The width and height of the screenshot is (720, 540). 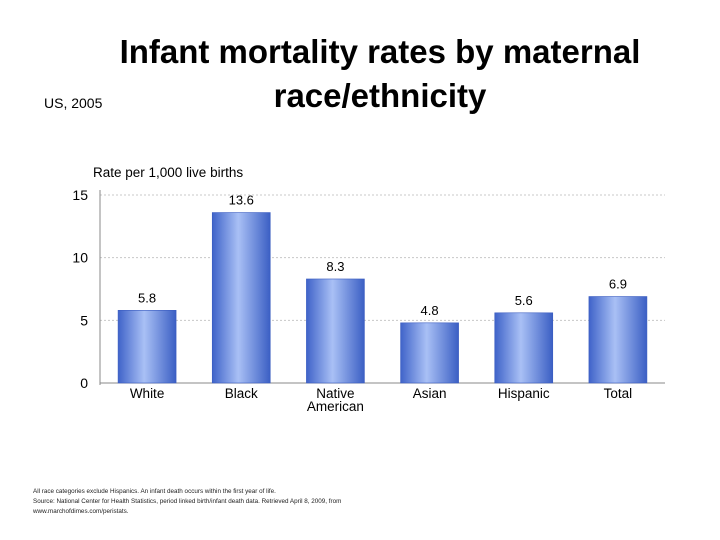 What do you see at coordinates (241, 393) in the screenshot?
I see `x-tick-label: Black` at bounding box center [241, 393].